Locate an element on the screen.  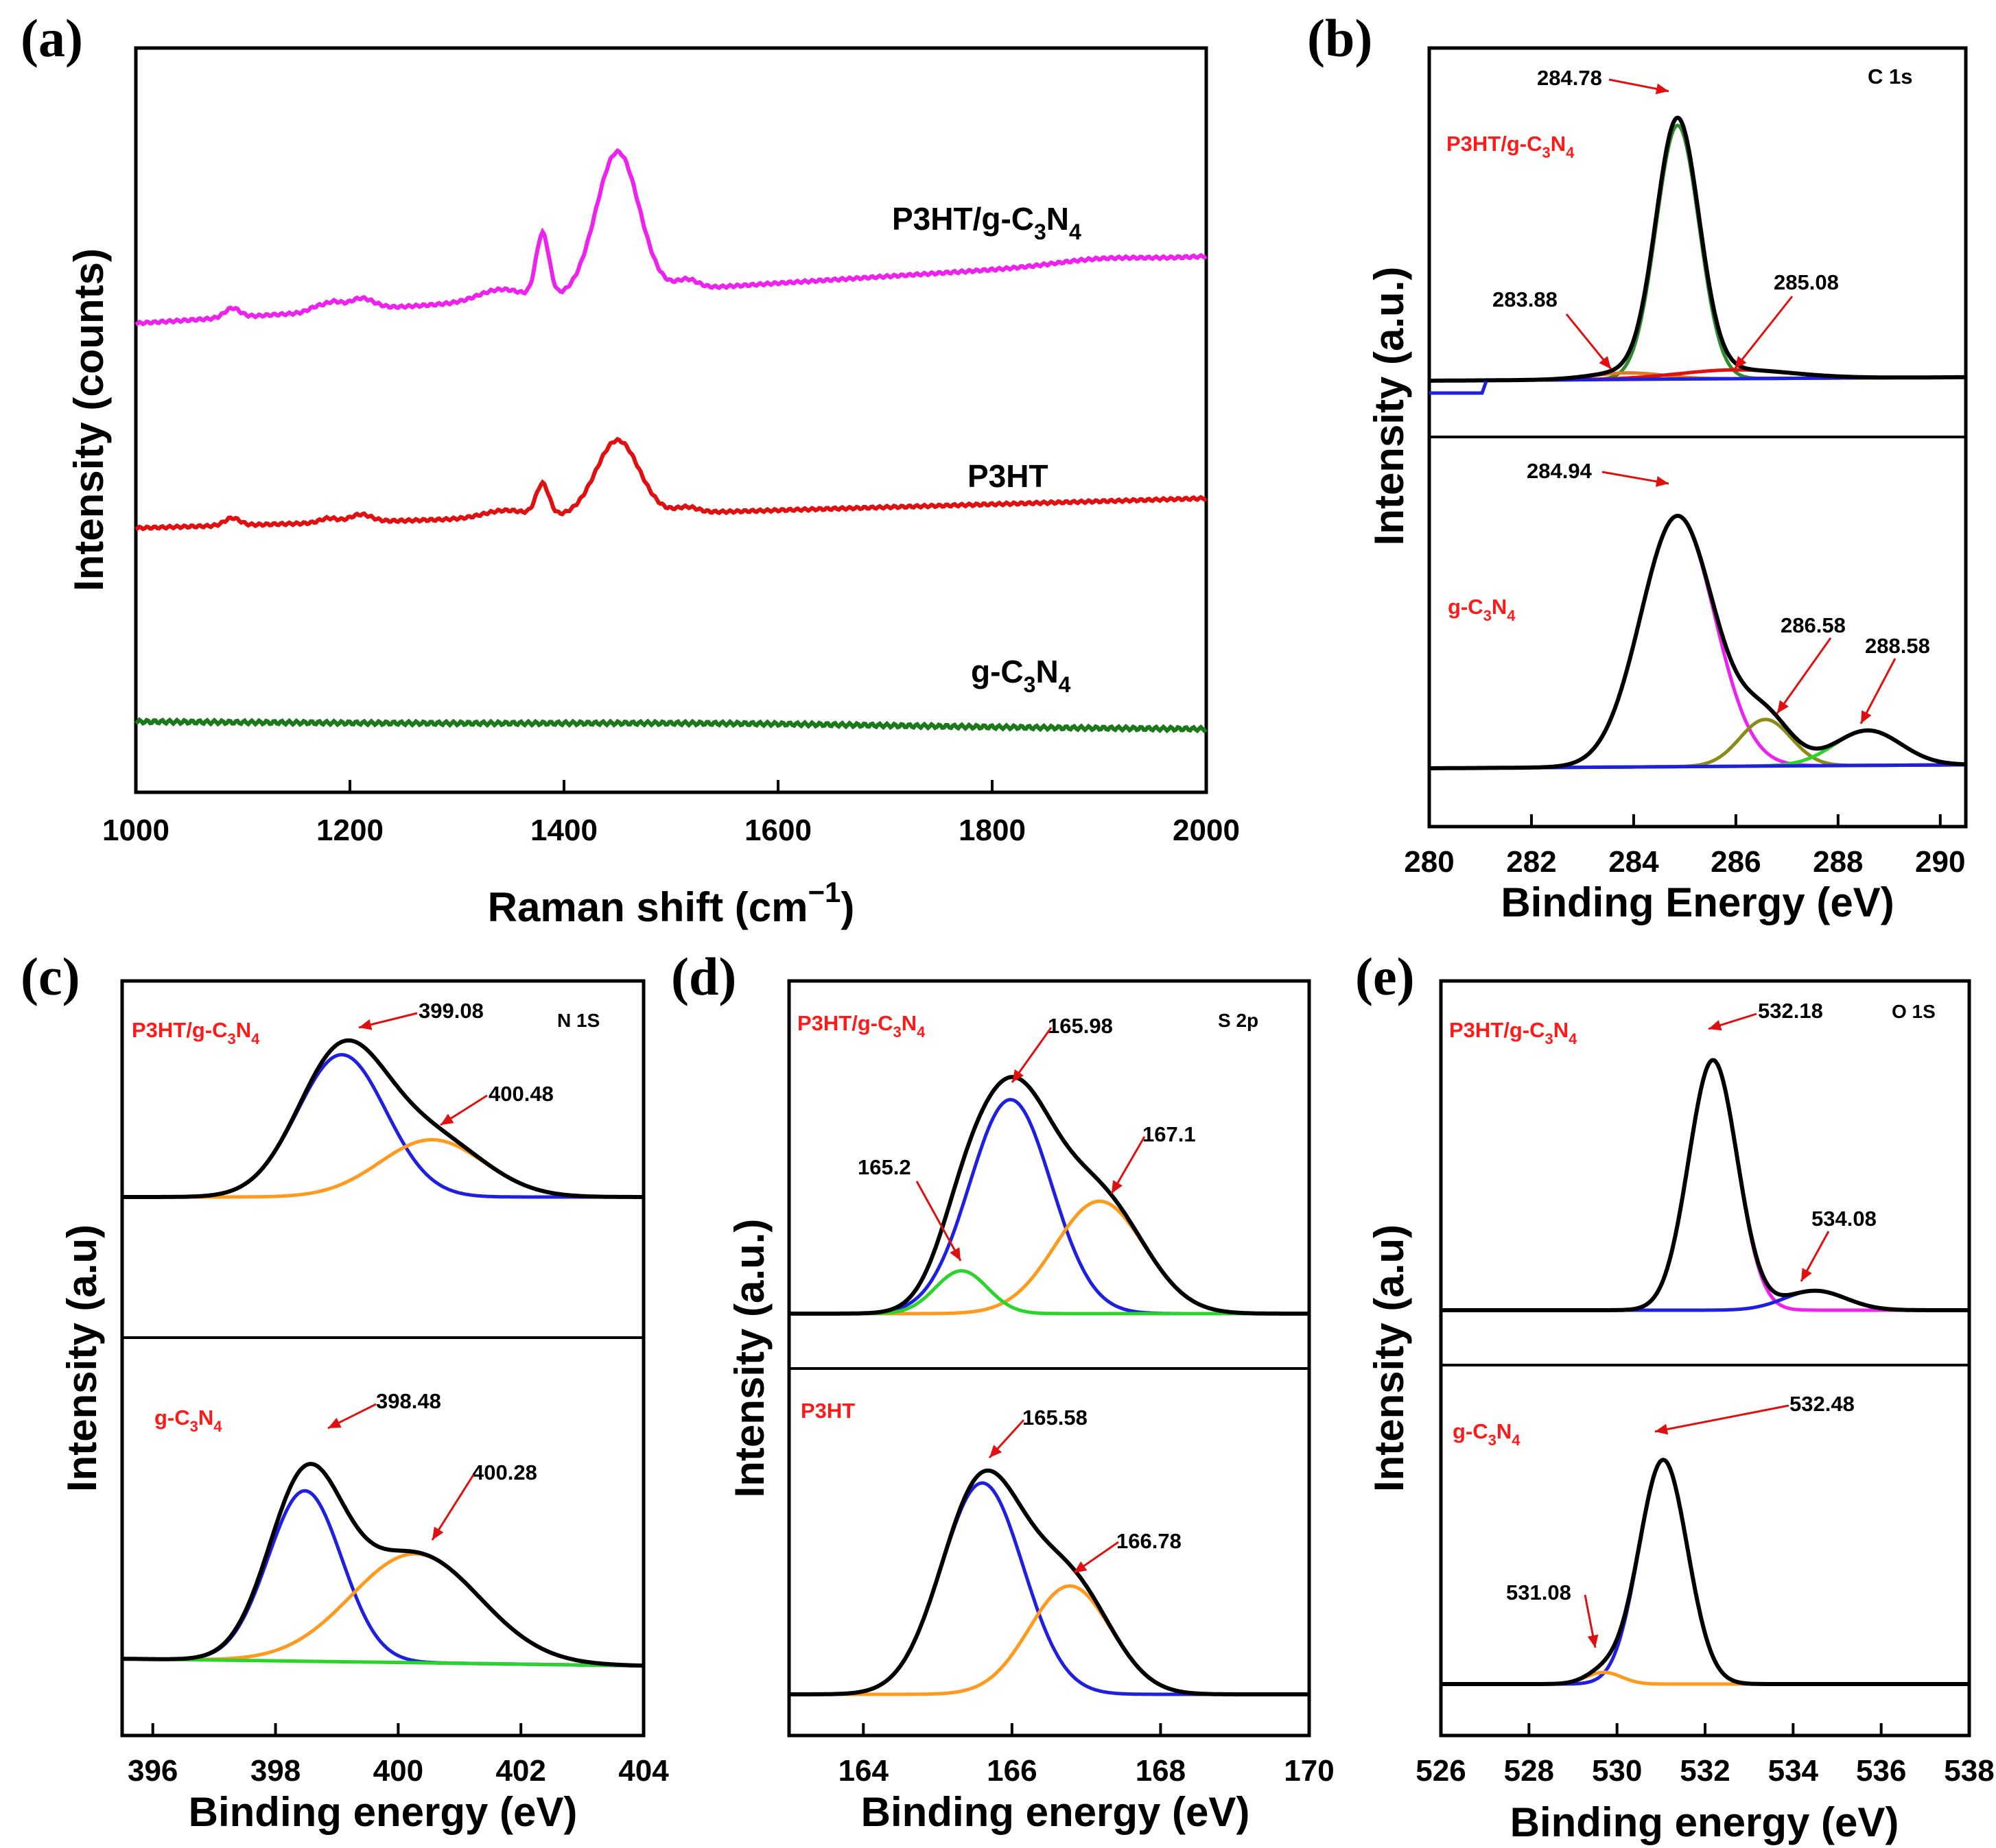
panel-c-label: (c) is located at coordinates (50, 977).